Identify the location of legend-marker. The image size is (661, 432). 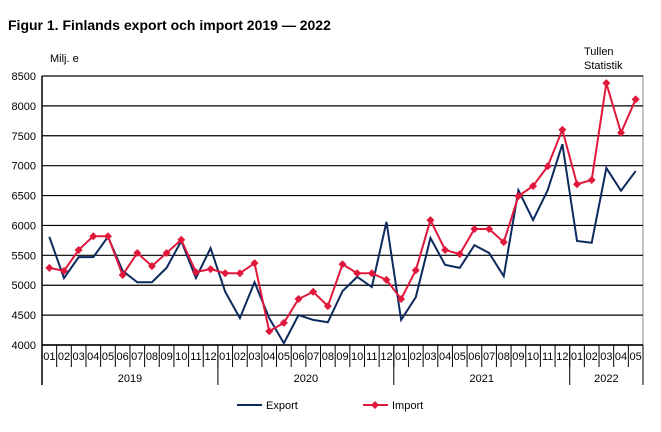
(375, 405).